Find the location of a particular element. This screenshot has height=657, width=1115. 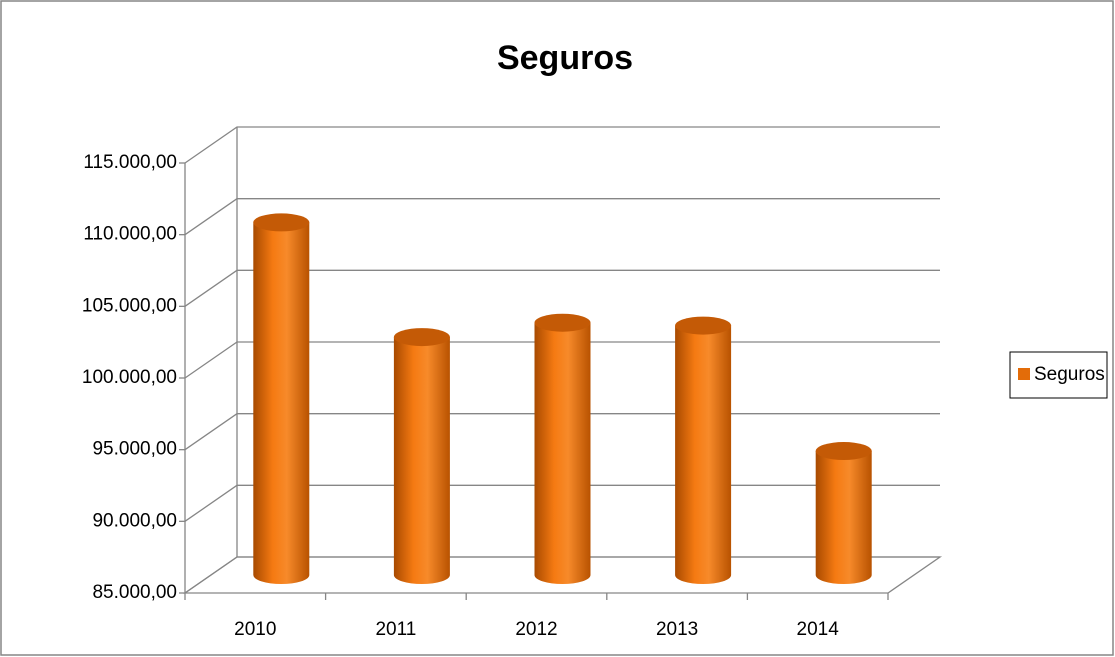

x-tick-label: 2012 is located at coordinates (536, 629).